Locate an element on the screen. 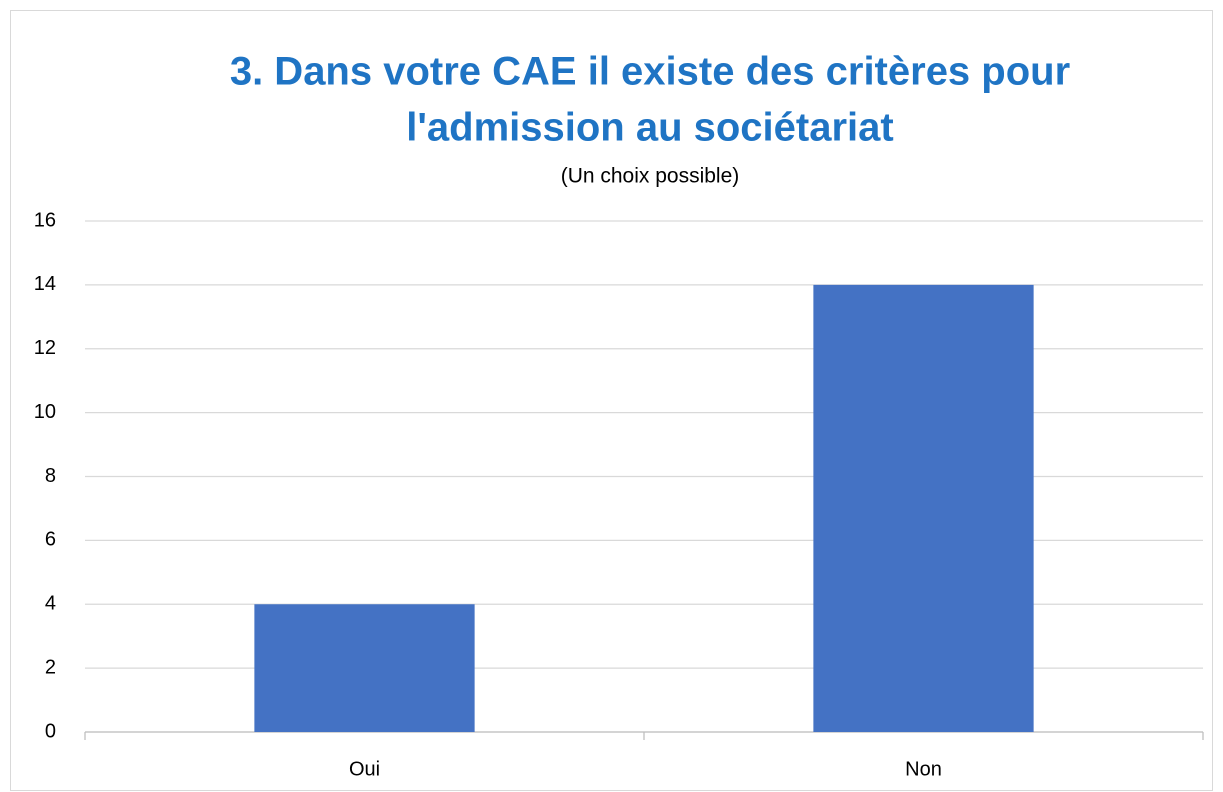  y-tick-label: 8 is located at coordinates (50, 476).